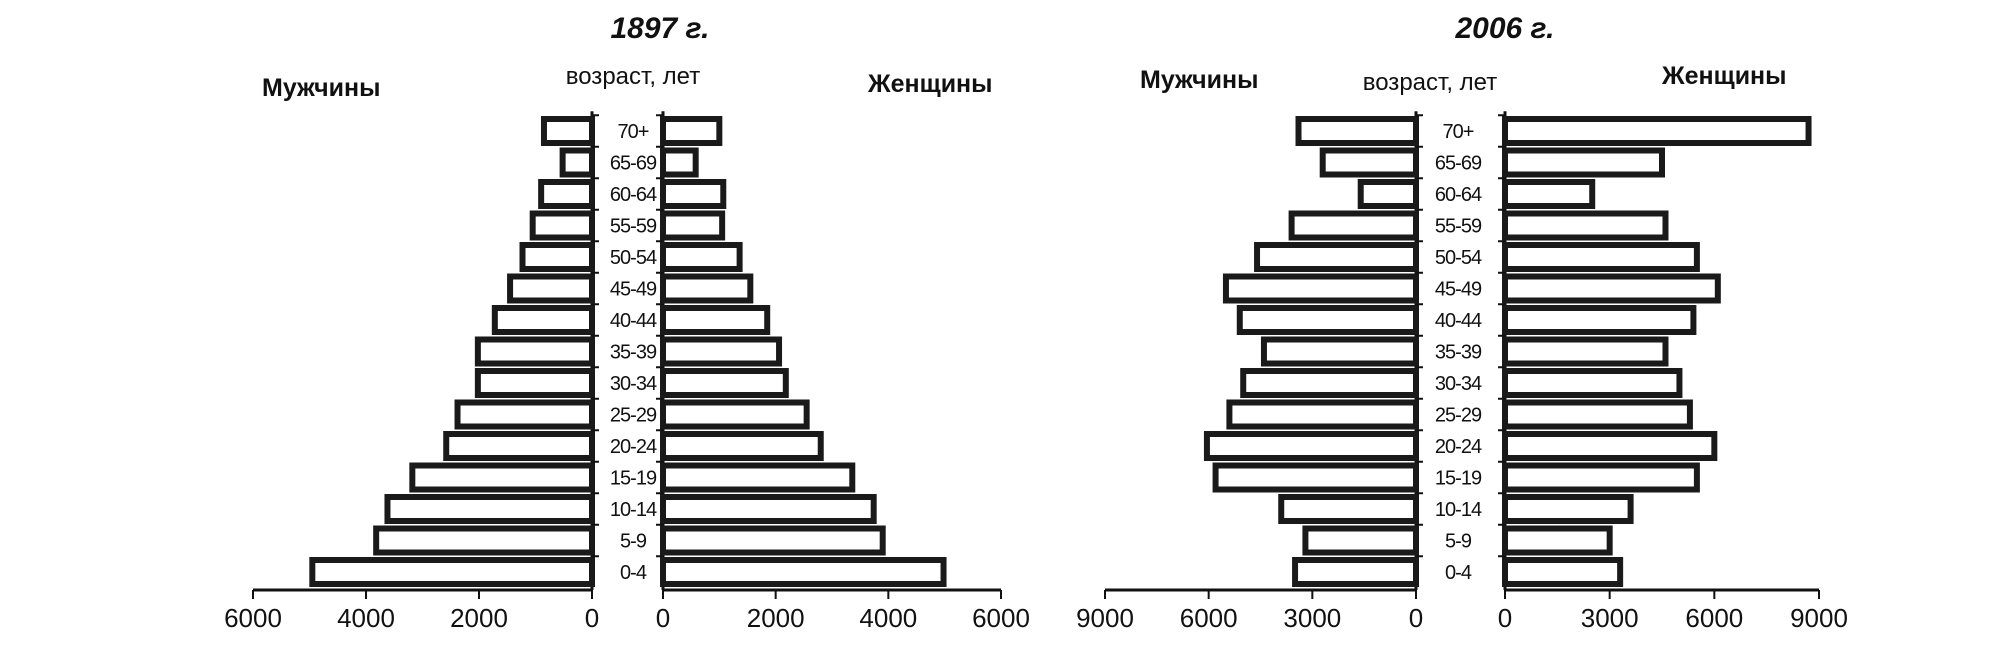 The image size is (2006, 660). What do you see at coordinates (1458, 416) in the screenshot?
I see `pyramid-2006-age-label: 25-29` at bounding box center [1458, 416].